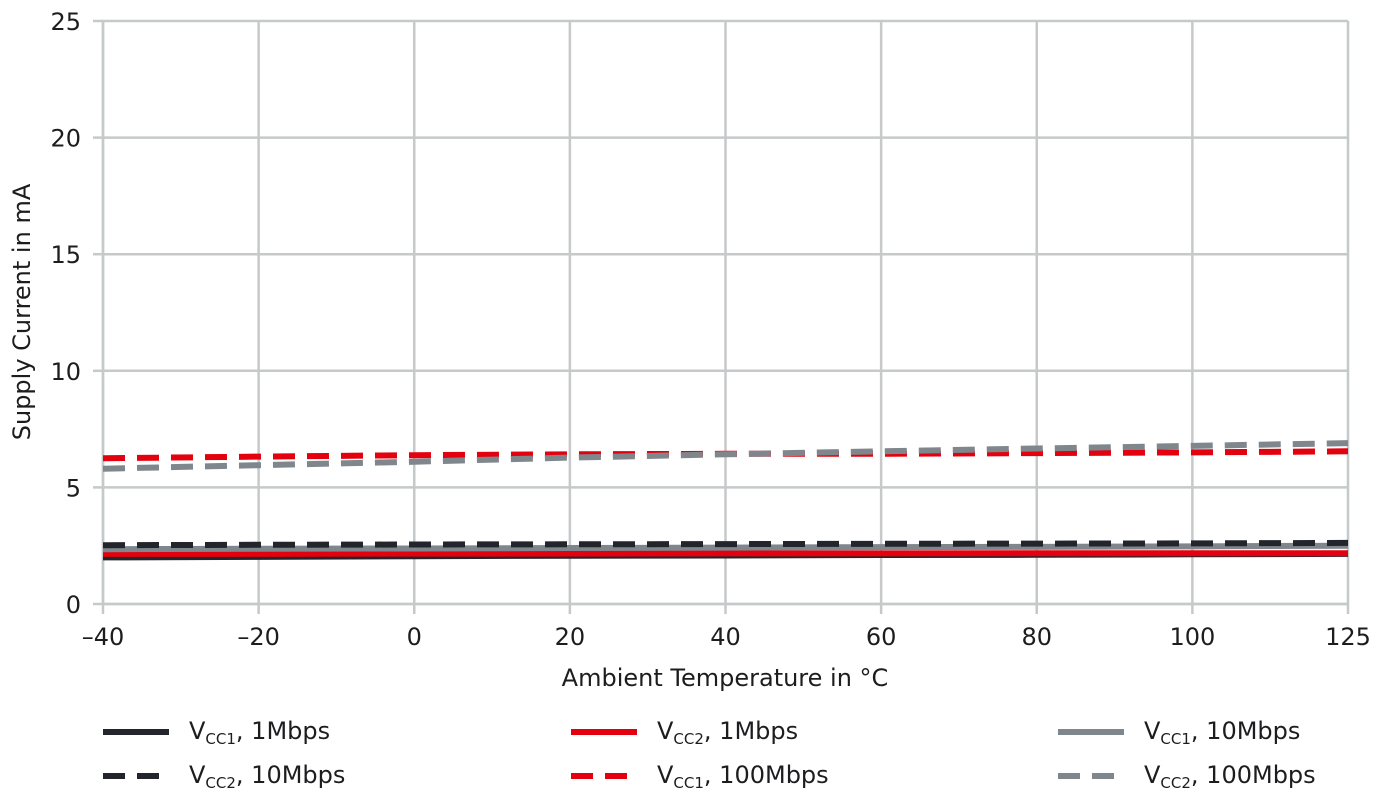 This screenshot has width=1391, height=794. I want to click on x-axis-label: Ambient Temperature in °C, so click(725, 678).